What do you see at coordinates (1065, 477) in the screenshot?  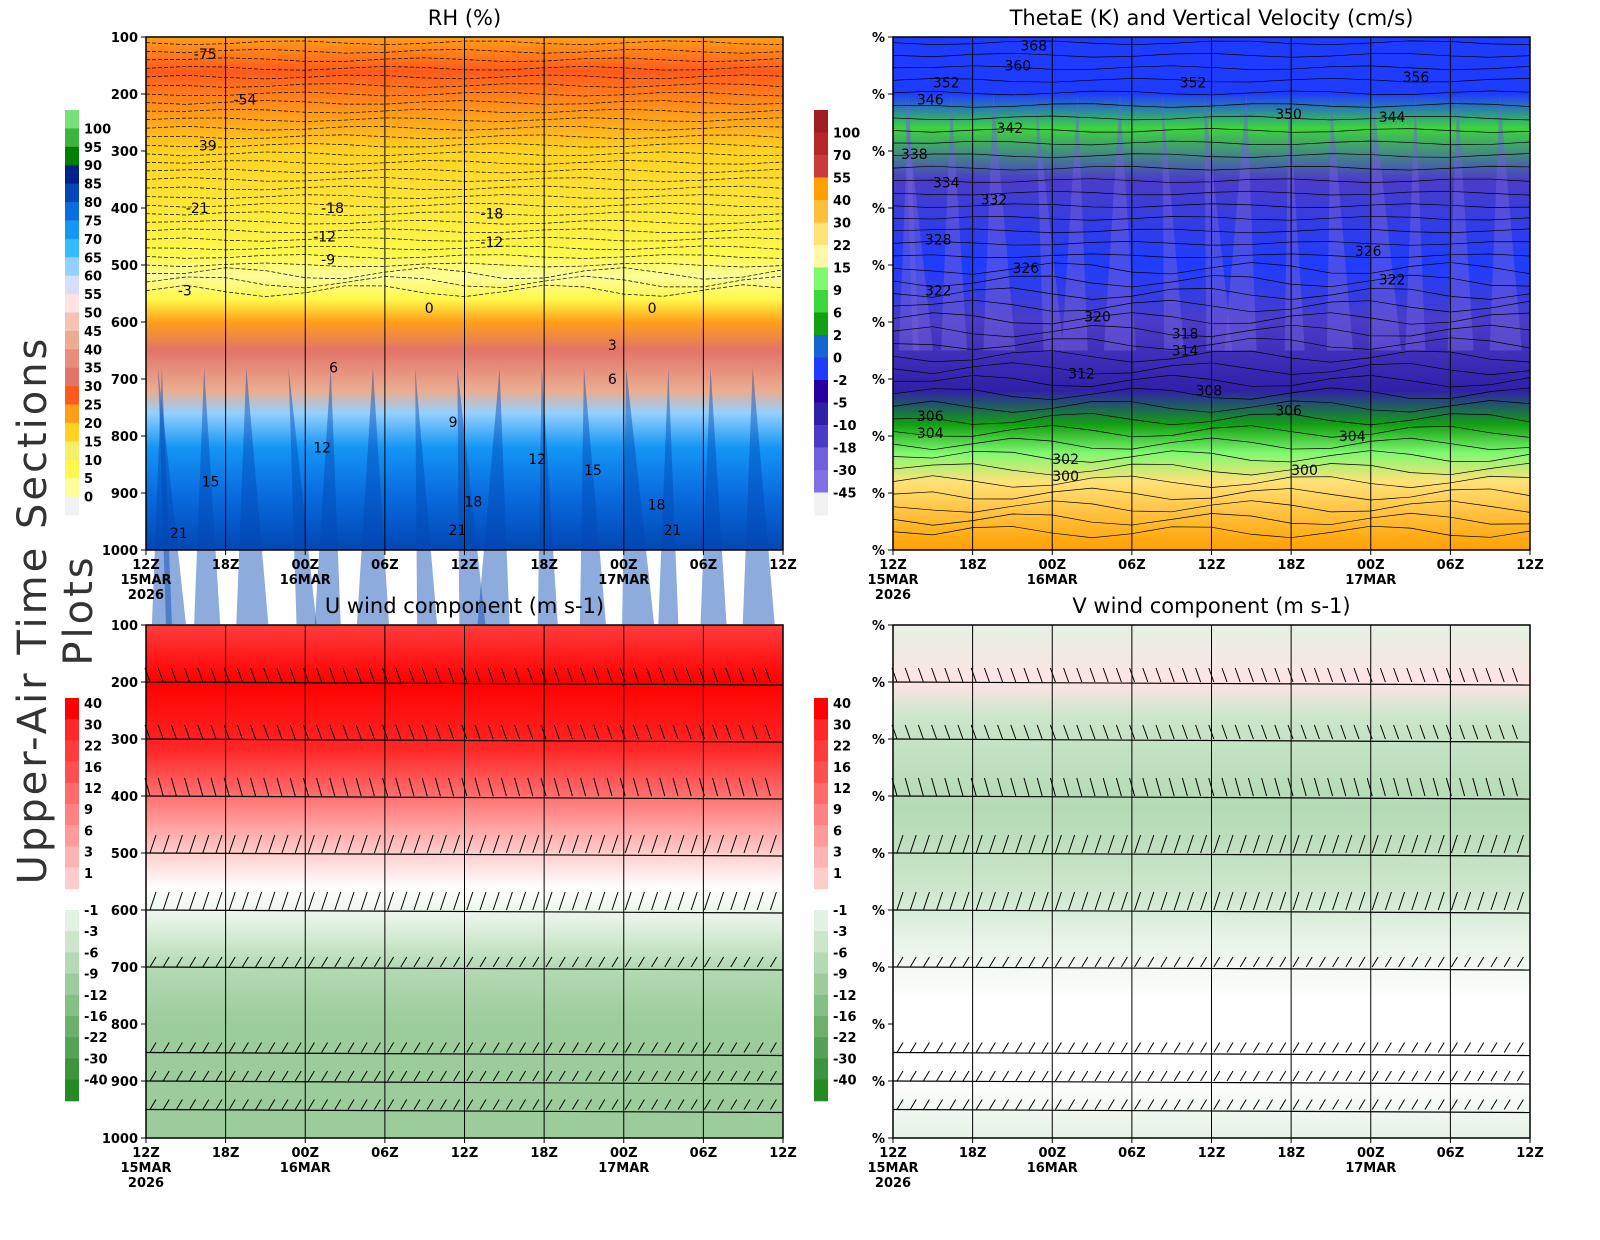 I see `contour-label: 300` at bounding box center [1065, 477].